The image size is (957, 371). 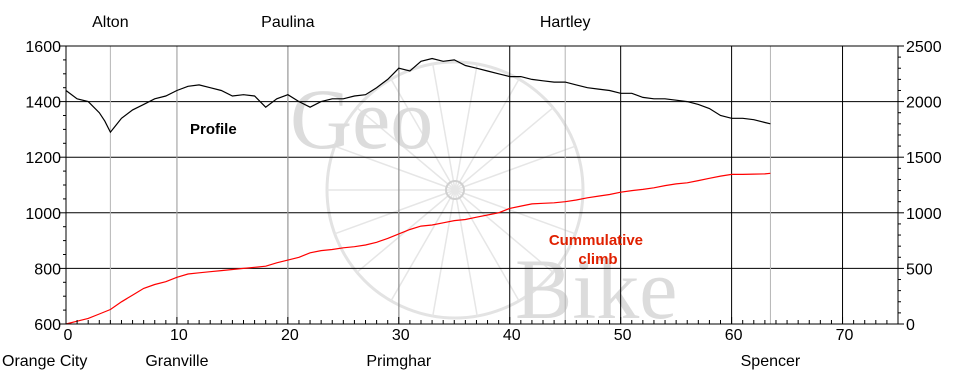 I want to click on x-tick-label: 60, so click(x=734, y=335).